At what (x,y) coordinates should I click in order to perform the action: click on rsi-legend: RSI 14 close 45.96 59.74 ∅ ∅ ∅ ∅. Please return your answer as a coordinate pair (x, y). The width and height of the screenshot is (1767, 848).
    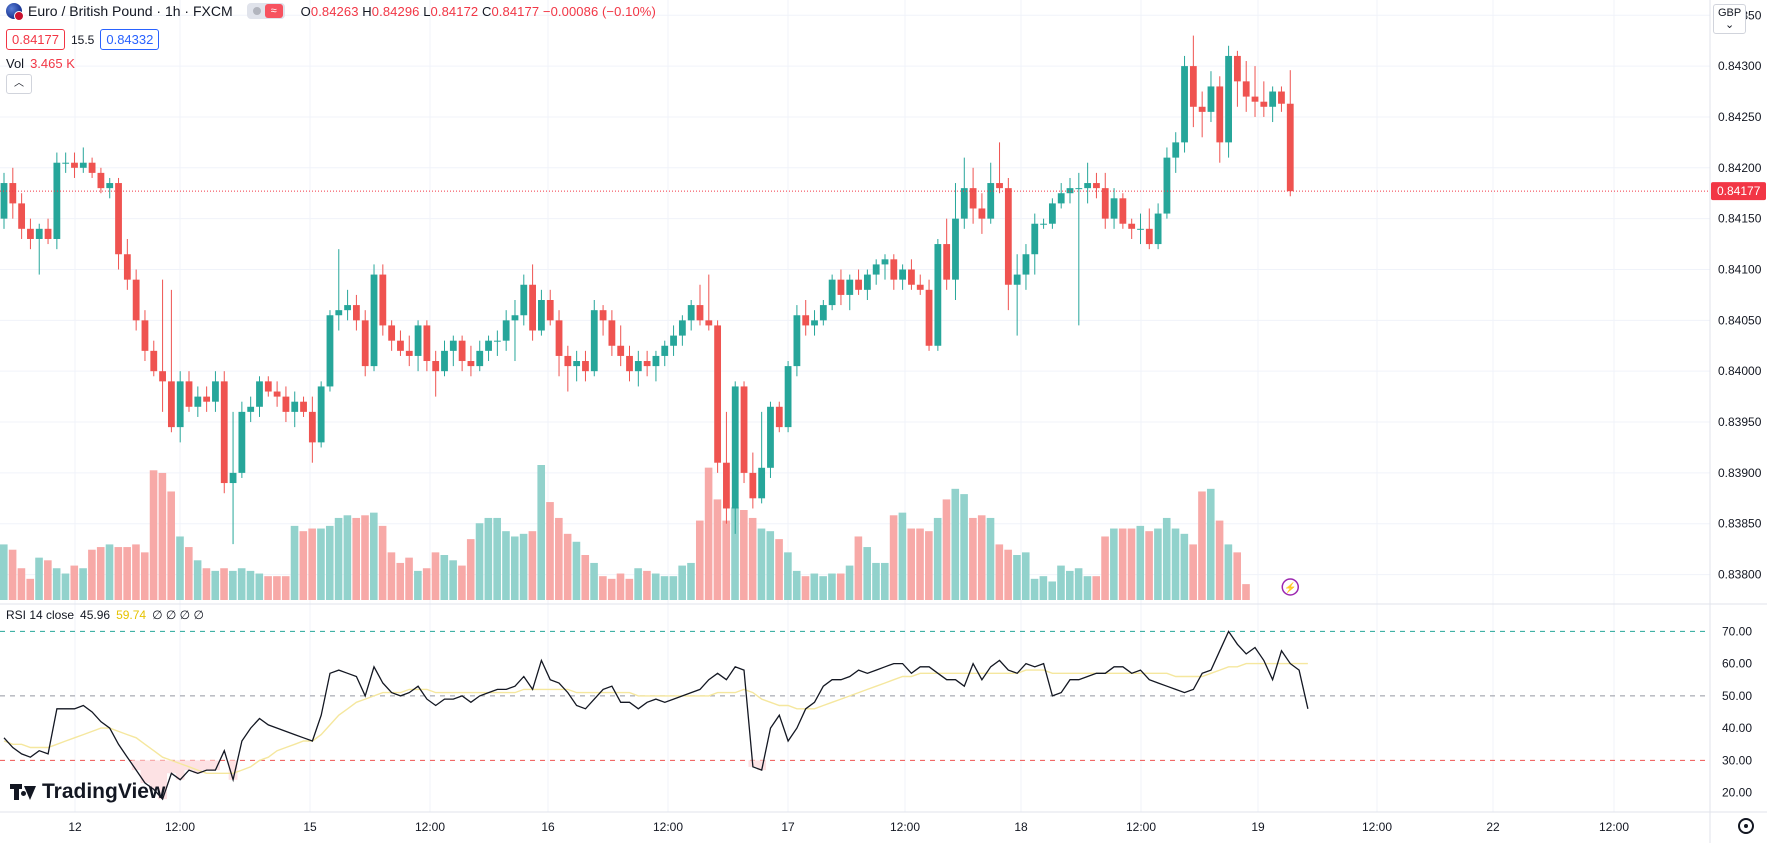
    Looking at the image, I should click on (105, 615).